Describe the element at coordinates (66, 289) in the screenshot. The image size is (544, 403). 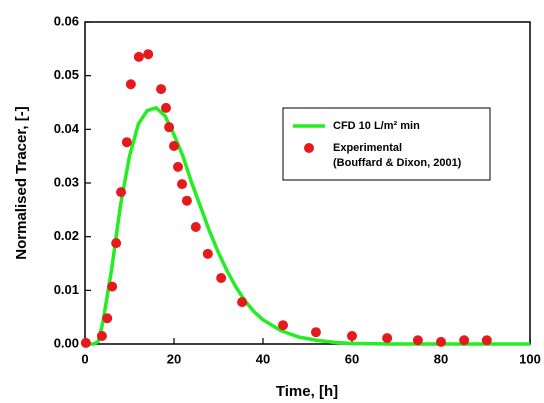
I see `y-tick-label: 0.01` at that location.